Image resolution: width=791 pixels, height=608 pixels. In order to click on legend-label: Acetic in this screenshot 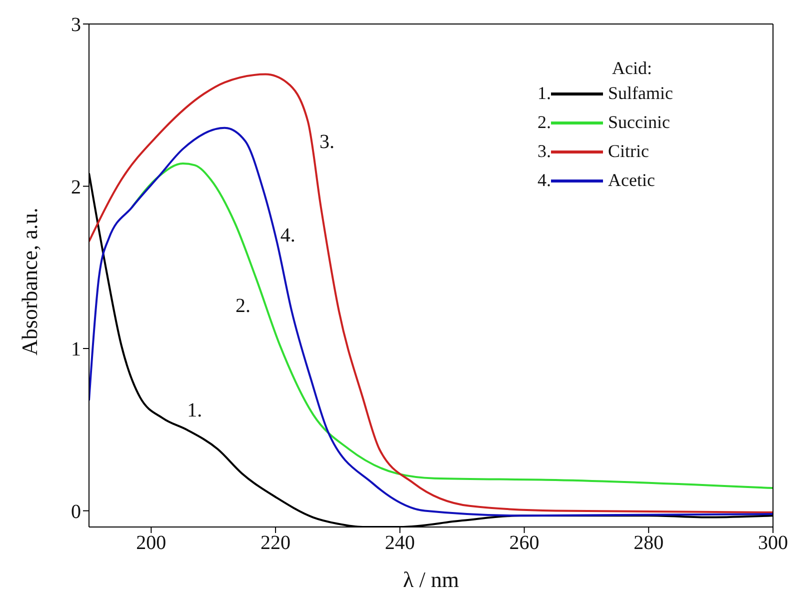, I will do `click(631, 180)`.